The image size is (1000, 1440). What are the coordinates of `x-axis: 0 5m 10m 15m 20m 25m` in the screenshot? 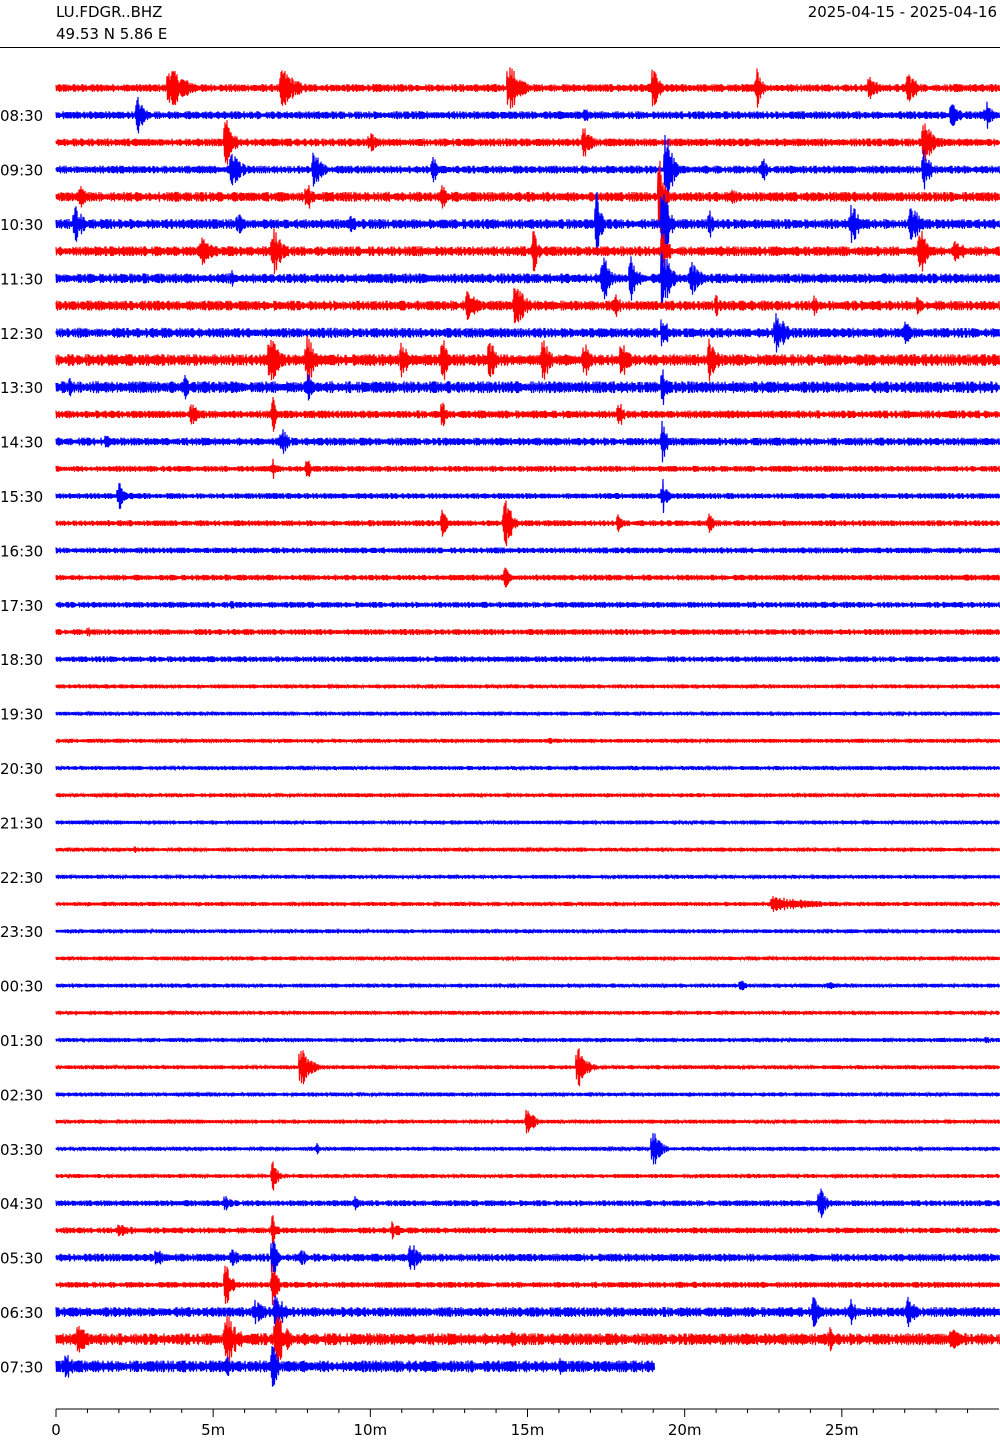 It's located at (525, 1423).